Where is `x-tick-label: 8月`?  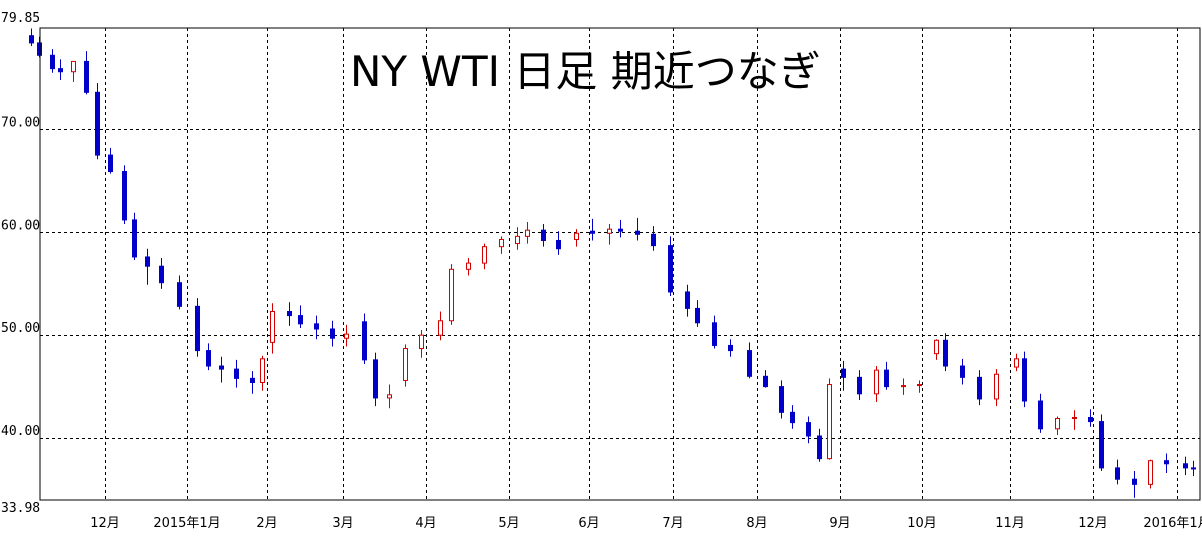 x-tick-label: 8月 is located at coordinates (756, 523).